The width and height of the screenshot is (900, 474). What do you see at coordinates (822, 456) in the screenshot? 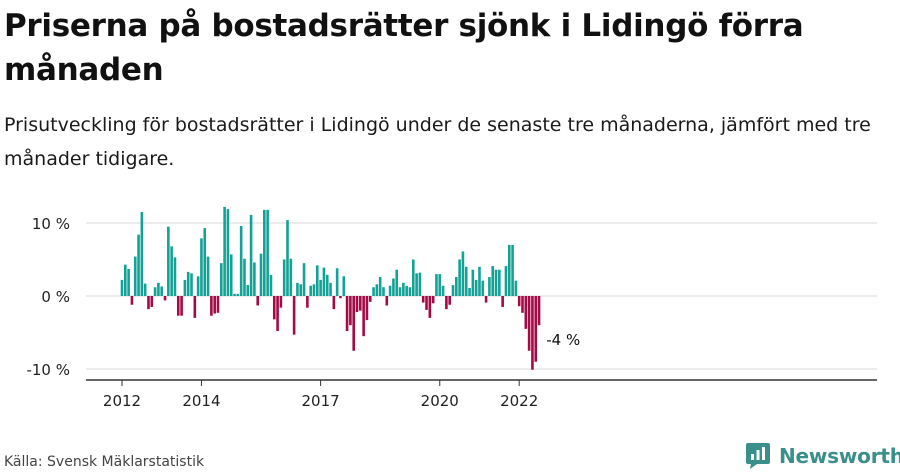
I see `newsworthy-brand: Newsworthy` at bounding box center [822, 456].